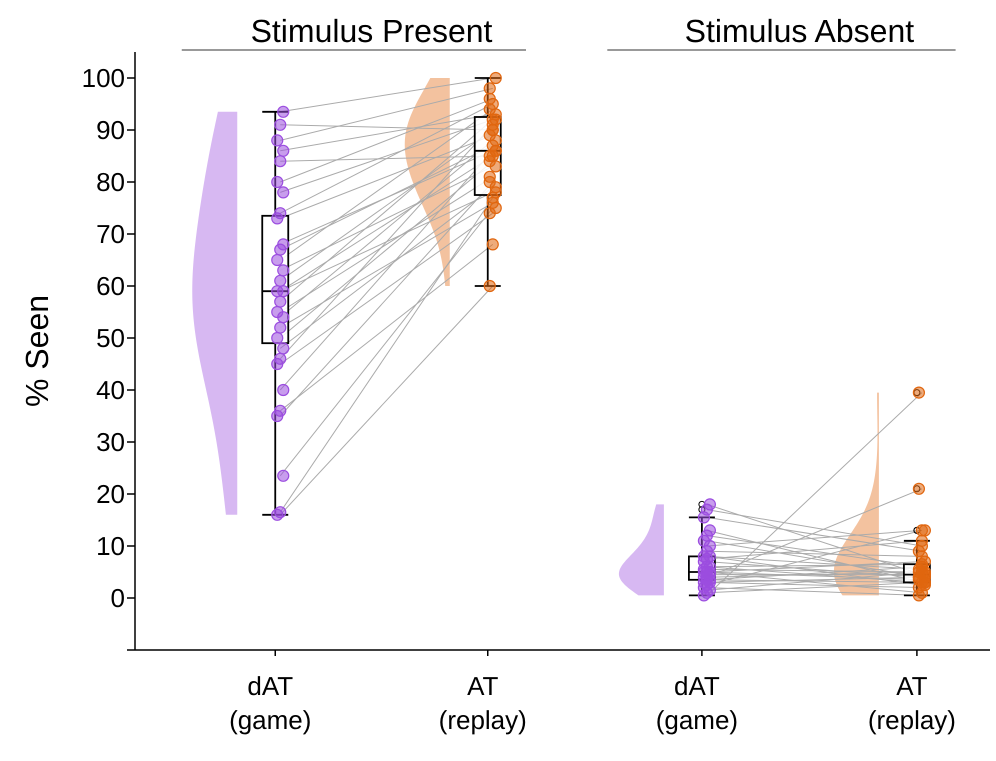  Describe the element at coordinates (110, 338) in the screenshot. I see `y-tick-label: 50` at that location.